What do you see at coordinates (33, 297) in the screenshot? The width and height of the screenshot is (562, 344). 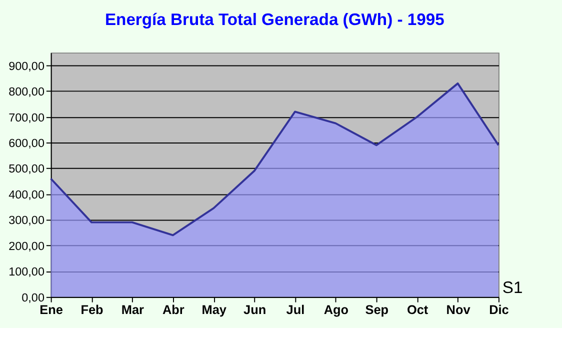 I see `y-tick-label: 0,00` at bounding box center [33, 297].